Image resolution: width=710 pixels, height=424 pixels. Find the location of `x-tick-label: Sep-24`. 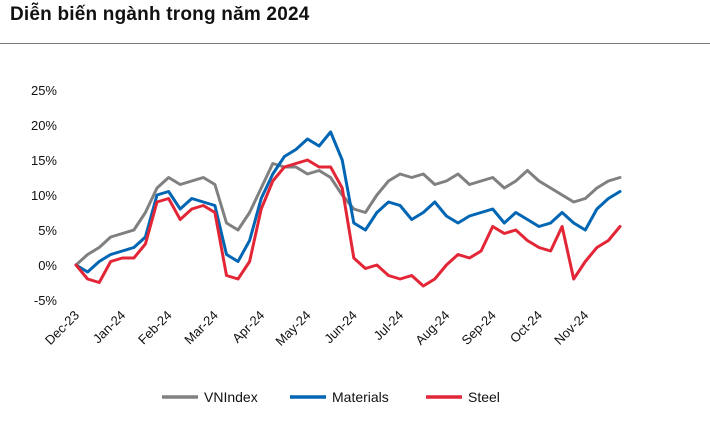

x-tick-label: Sep-24 is located at coordinates (479, 328).